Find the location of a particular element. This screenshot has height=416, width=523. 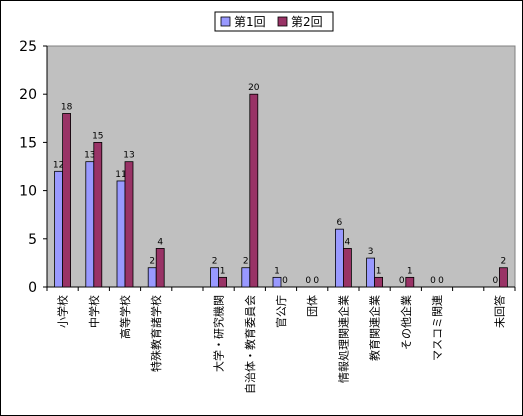

category-label: 団体 is located at coordinates (312, 306).